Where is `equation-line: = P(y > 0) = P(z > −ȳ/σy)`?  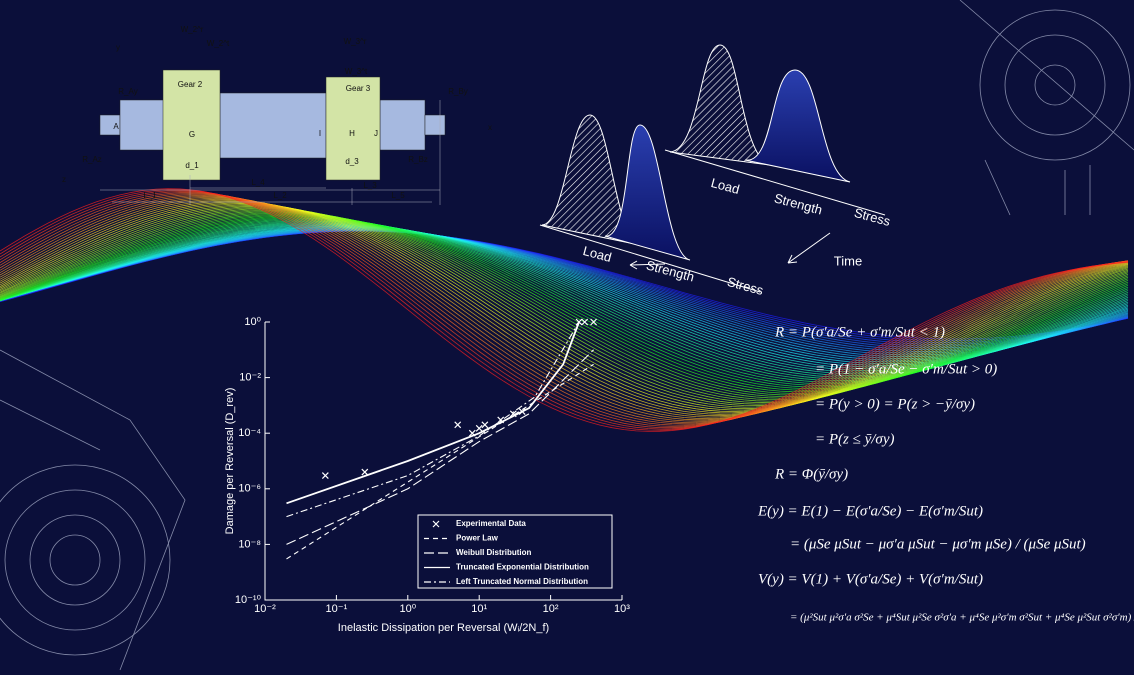
equation-line: = P(y > 0) = P(z > −ȳ/σy) is located at coordinates (895, 404).